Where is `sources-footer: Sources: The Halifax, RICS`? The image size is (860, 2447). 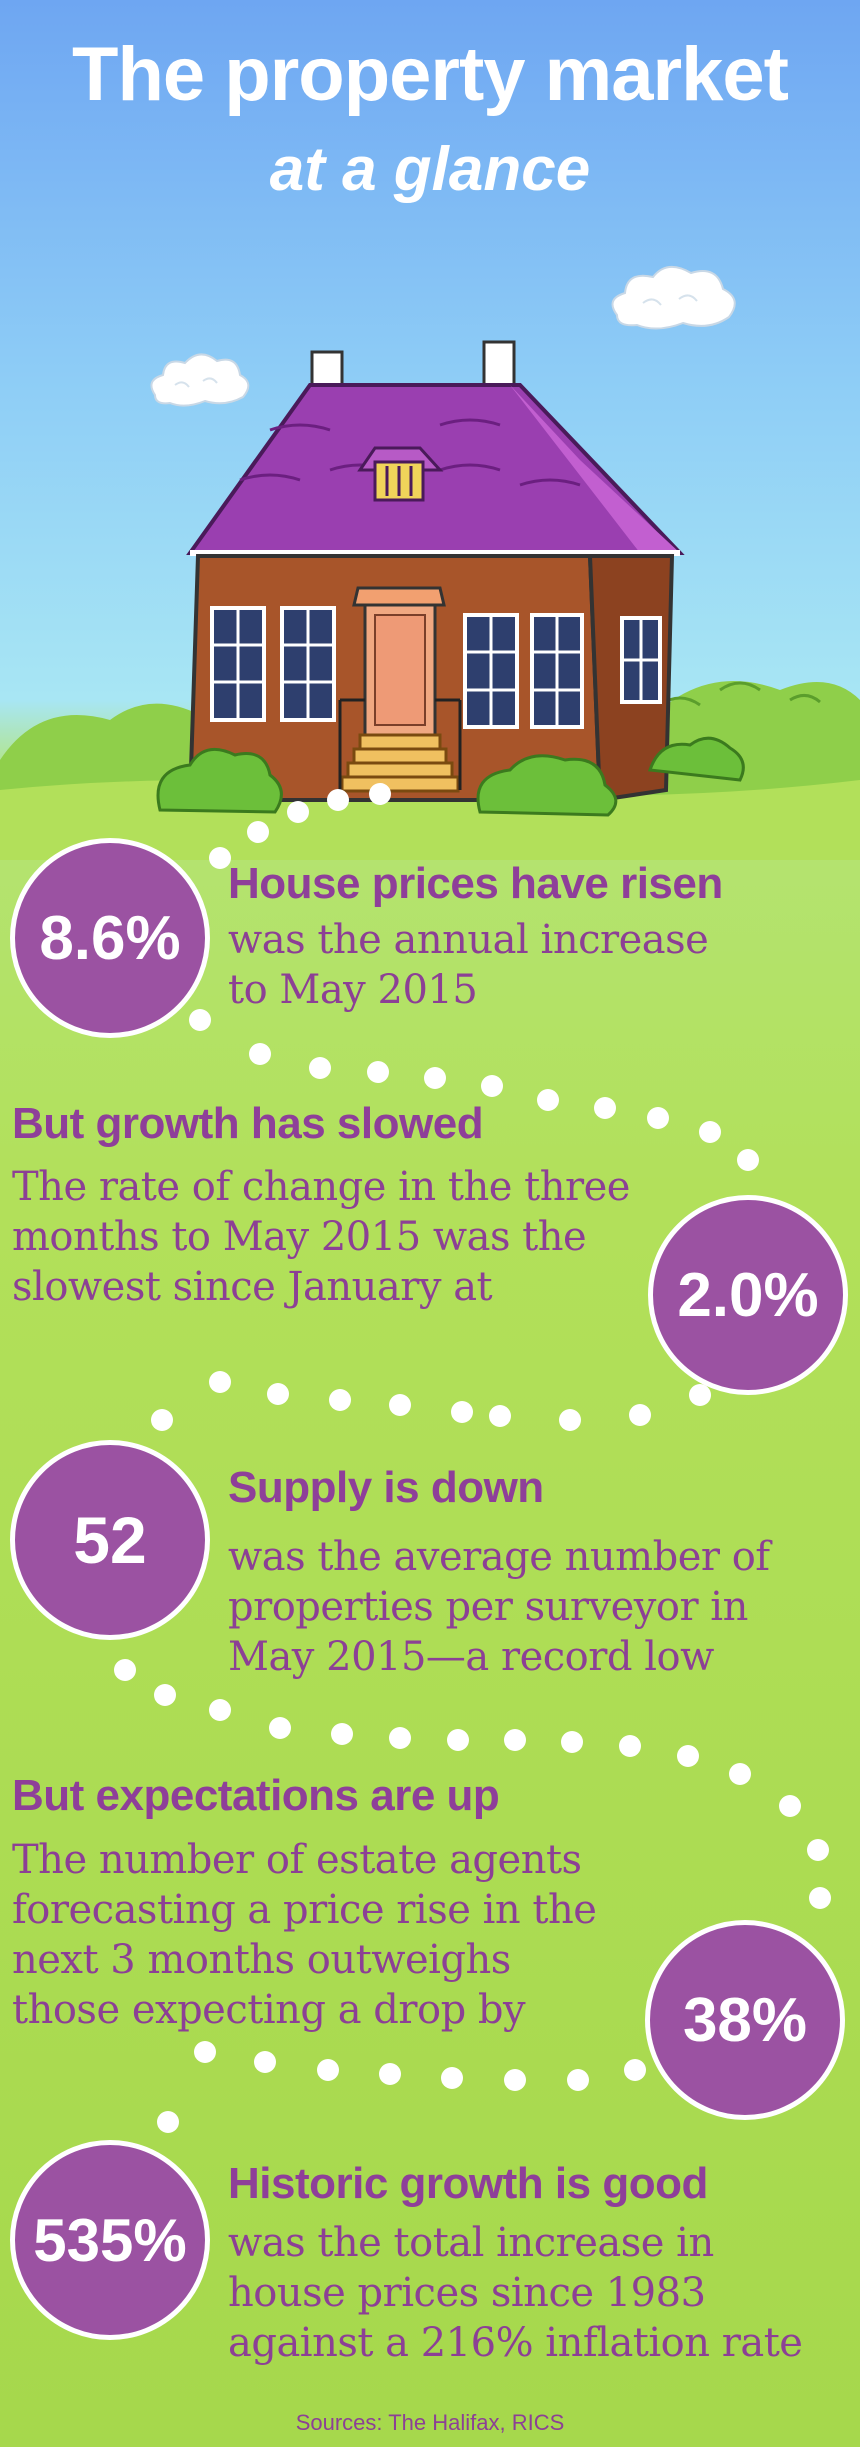
sources-footer: Sources: The Halifax, RICS is located at coordinates (430, 2422).